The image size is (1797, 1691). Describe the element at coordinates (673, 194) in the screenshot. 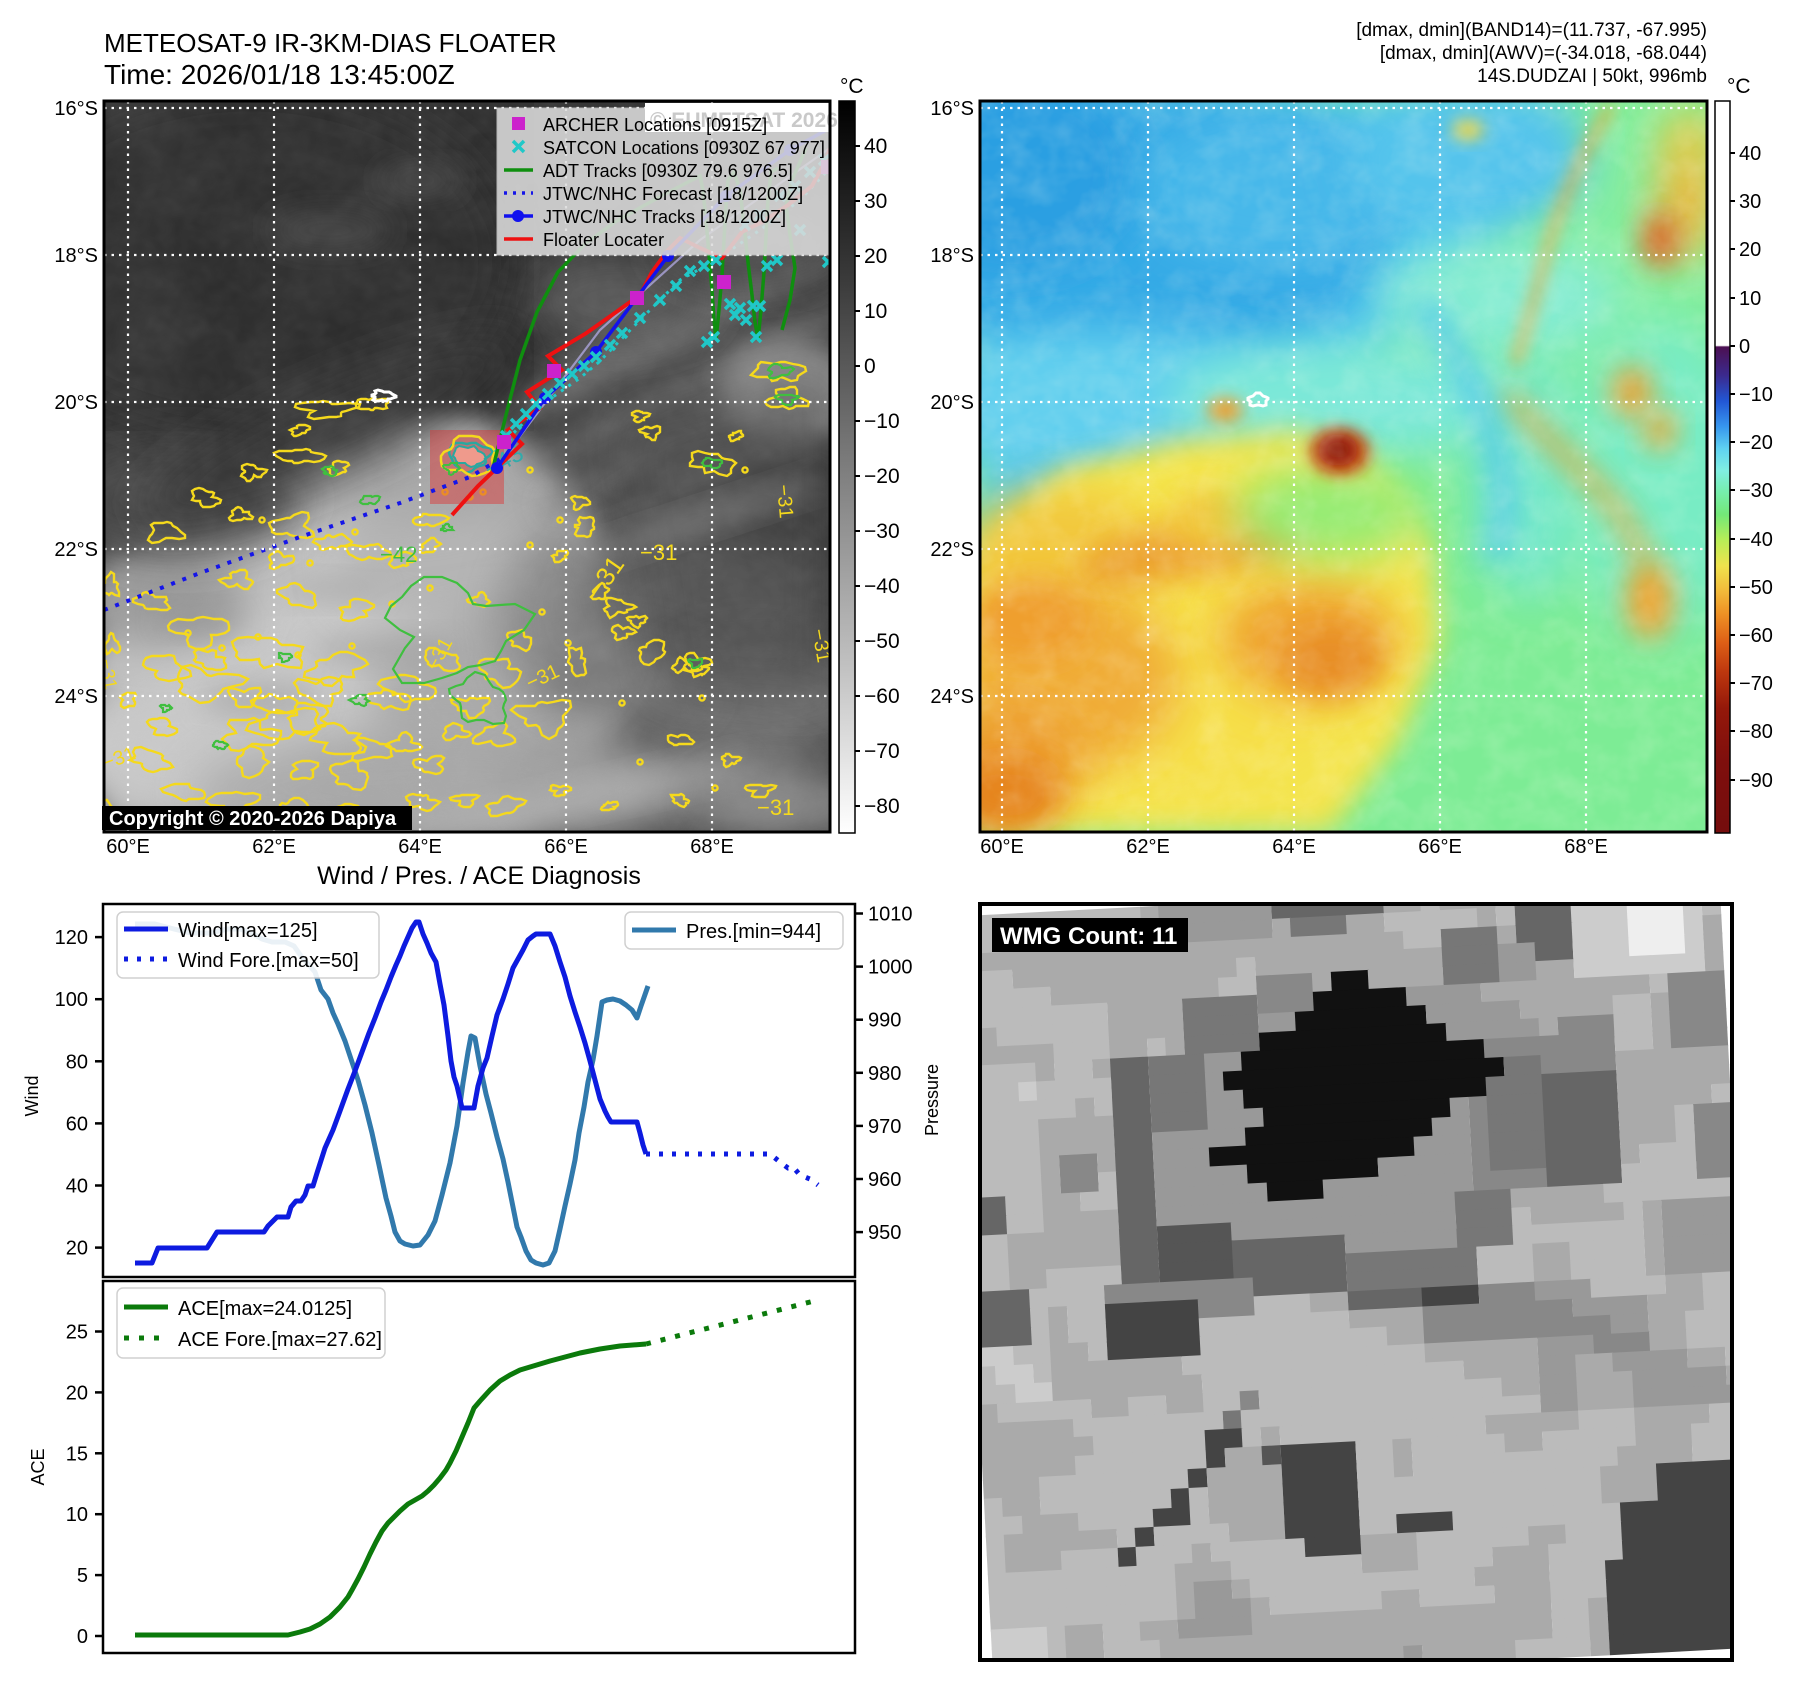

I see `svg-text: JTWC/NHC Forecast [18/1200Z]` at that location.